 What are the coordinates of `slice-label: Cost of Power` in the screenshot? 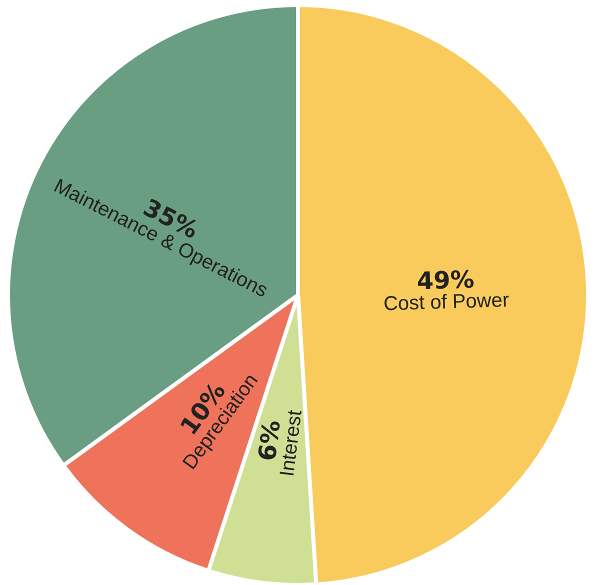 It's located at (446, 302).